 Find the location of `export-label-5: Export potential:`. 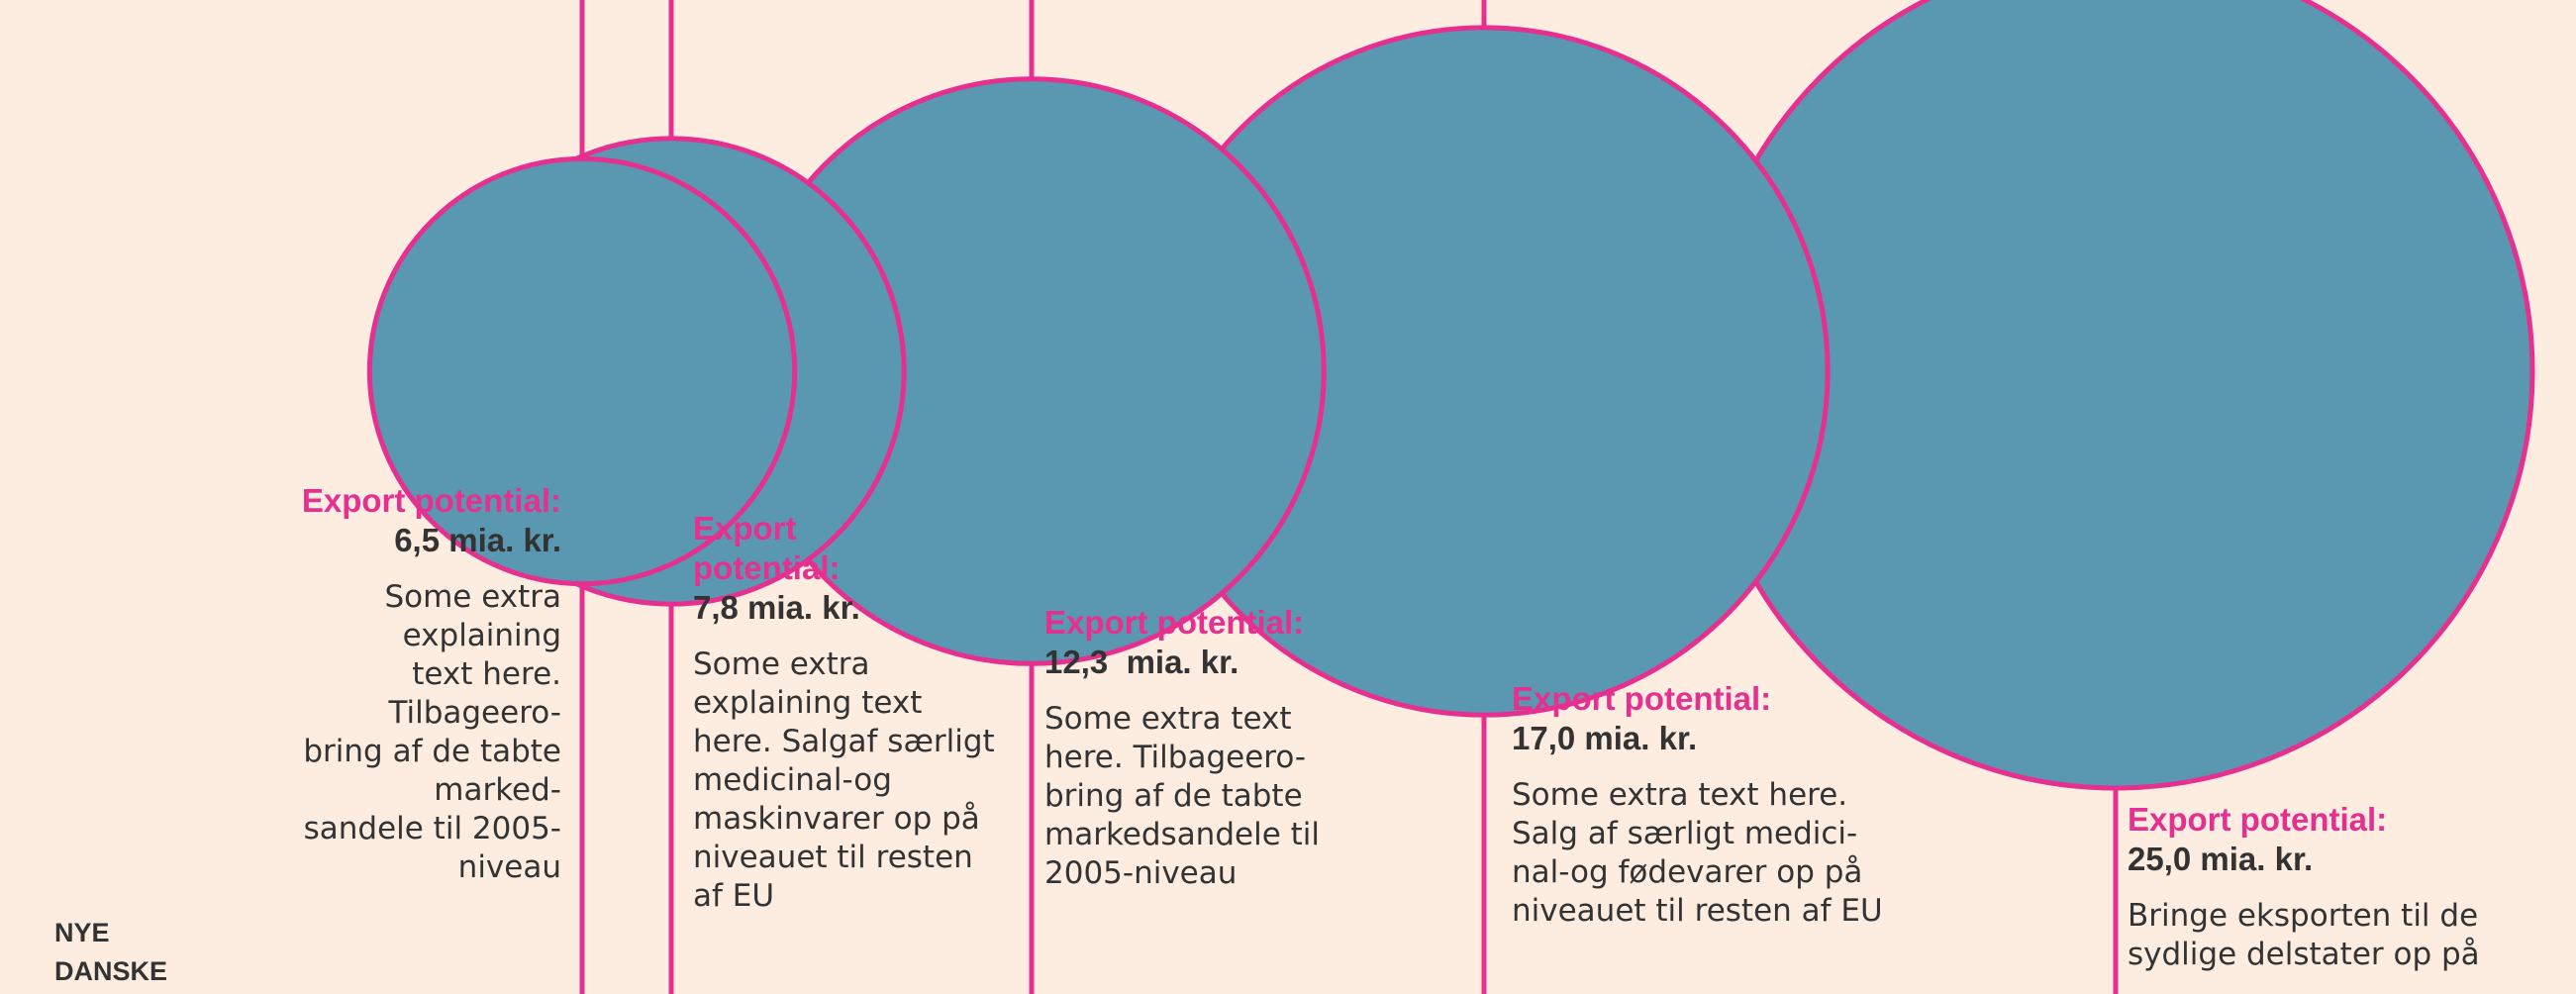

export-label-5: Export potential: is located at coordinates (2258, 819).